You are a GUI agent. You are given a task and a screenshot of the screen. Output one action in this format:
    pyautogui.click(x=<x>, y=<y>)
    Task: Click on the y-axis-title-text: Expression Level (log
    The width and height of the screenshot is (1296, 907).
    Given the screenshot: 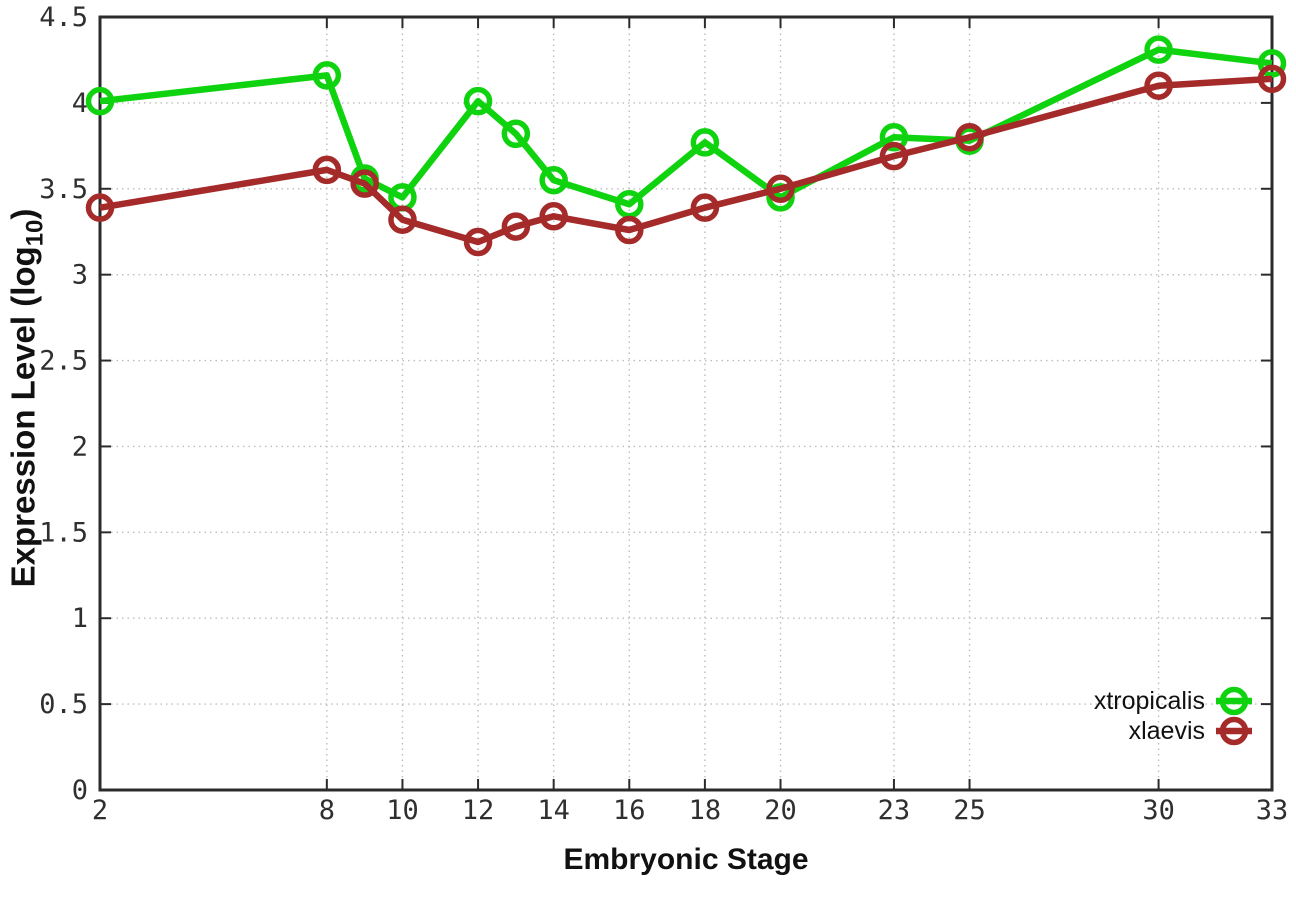 What is the action you would take?
    pyautogui.click(x=23, y=417)
    